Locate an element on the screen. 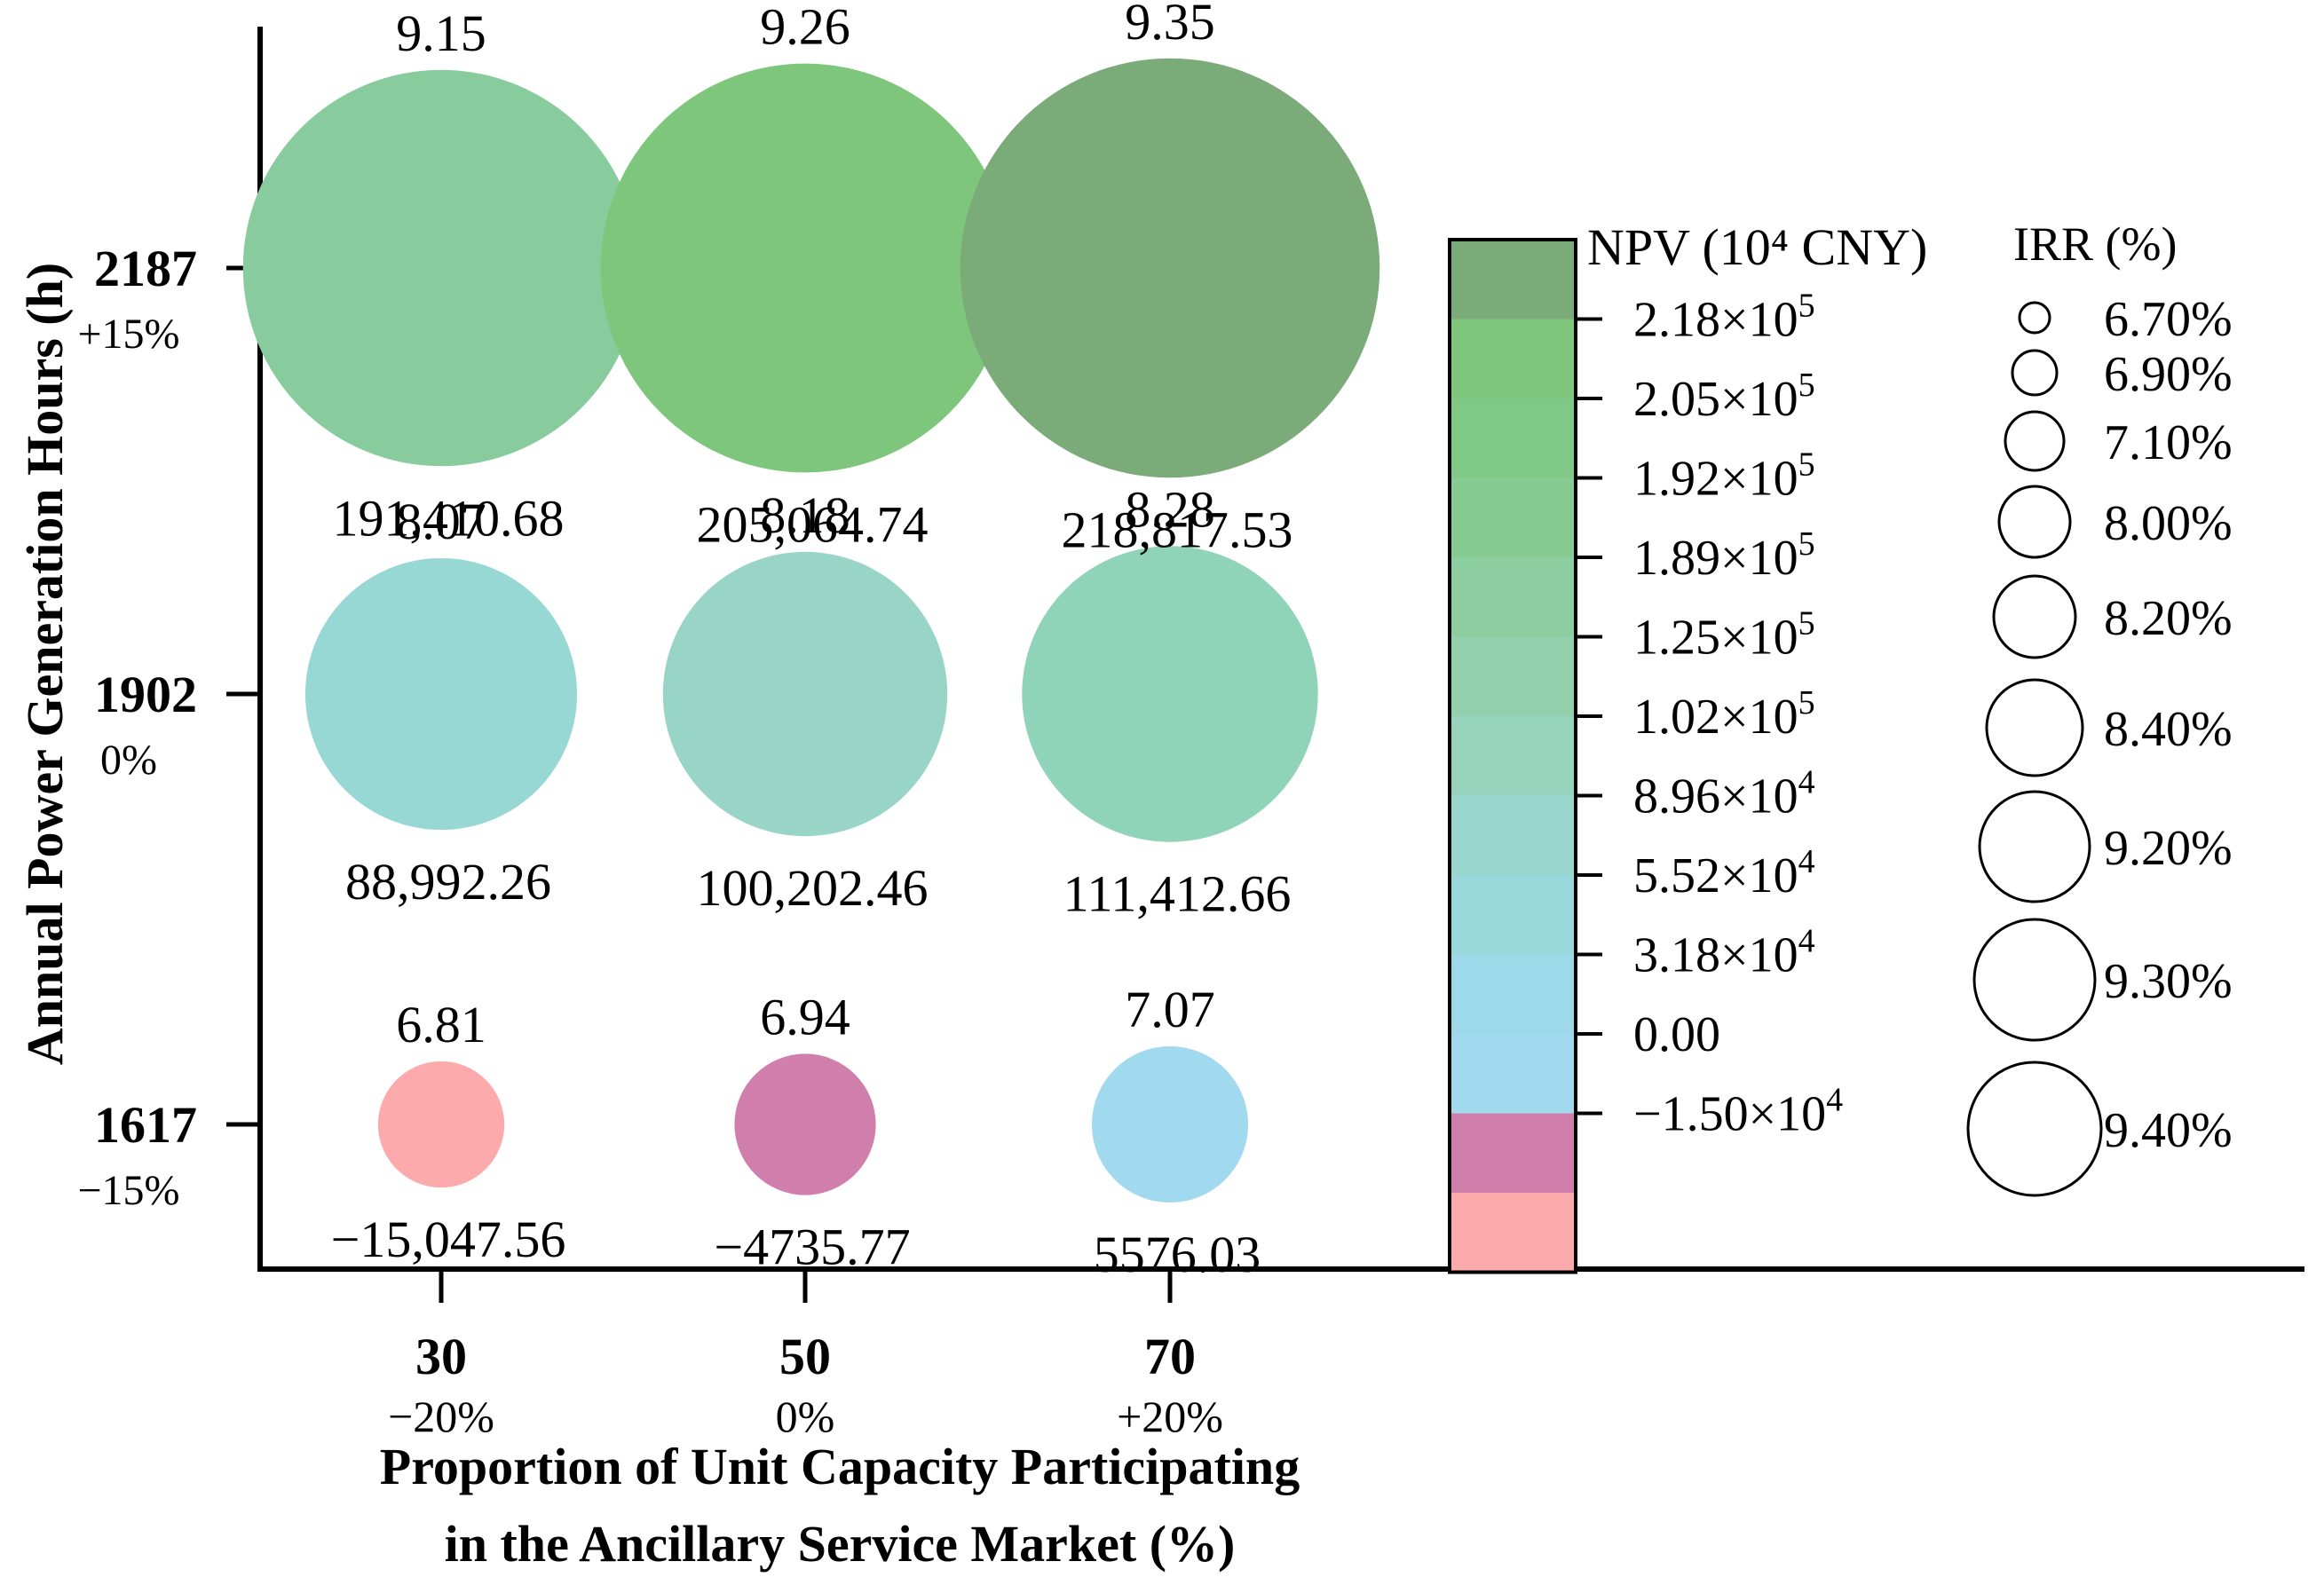  npv-label: 100,202.46 is located at coordinates (813, 888).